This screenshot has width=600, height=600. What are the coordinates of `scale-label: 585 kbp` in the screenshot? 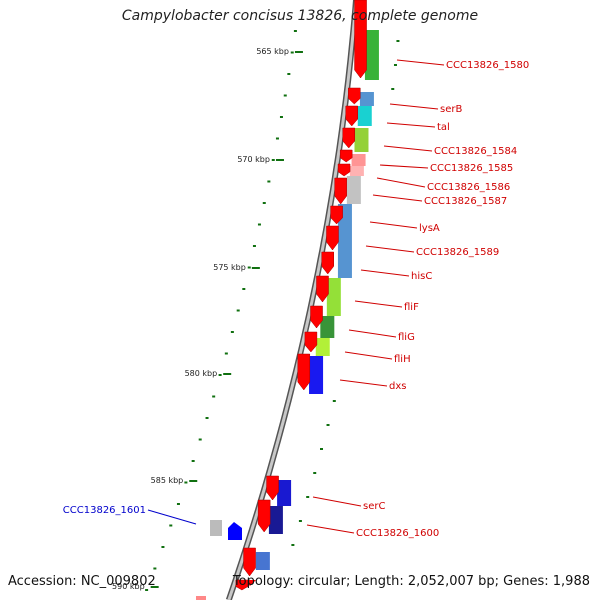 It's located at (167, 480).